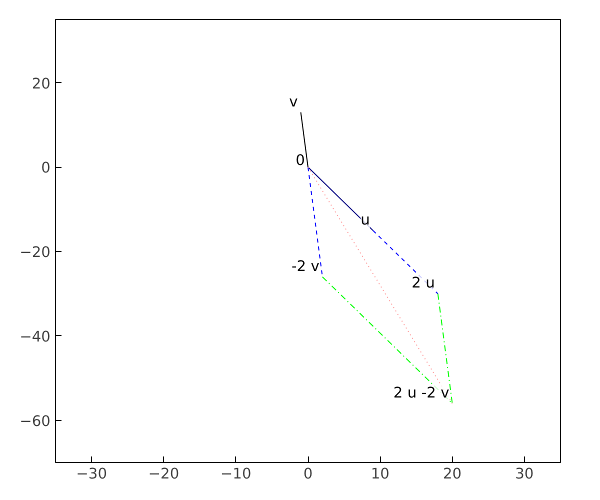 This screenshot has height=500, width=600. What do you see at coordinates (35, 421) in the screenshot?
I see `y-tick-label: −60` at bounding box center [35, 421].